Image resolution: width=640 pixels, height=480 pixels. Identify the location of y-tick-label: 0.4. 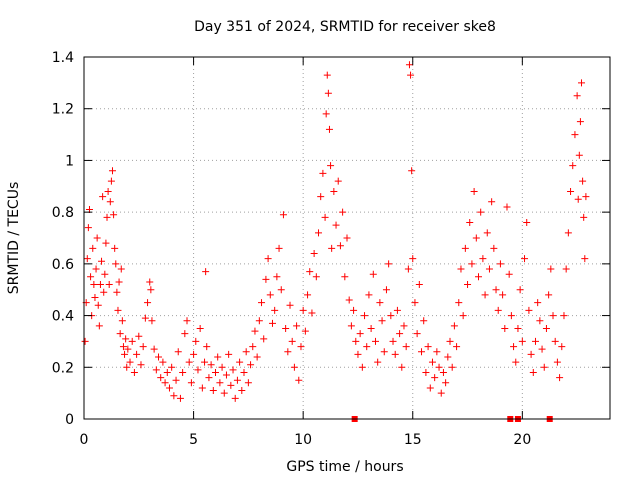
(63, 317).